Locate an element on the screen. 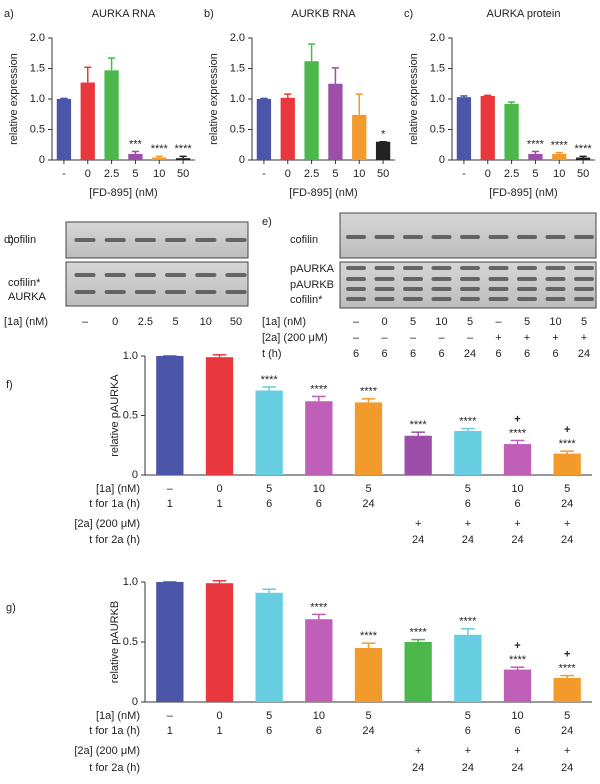 This screenshot has height=784, width=600. band-label: cofilin is located at coordinates (22, 240).